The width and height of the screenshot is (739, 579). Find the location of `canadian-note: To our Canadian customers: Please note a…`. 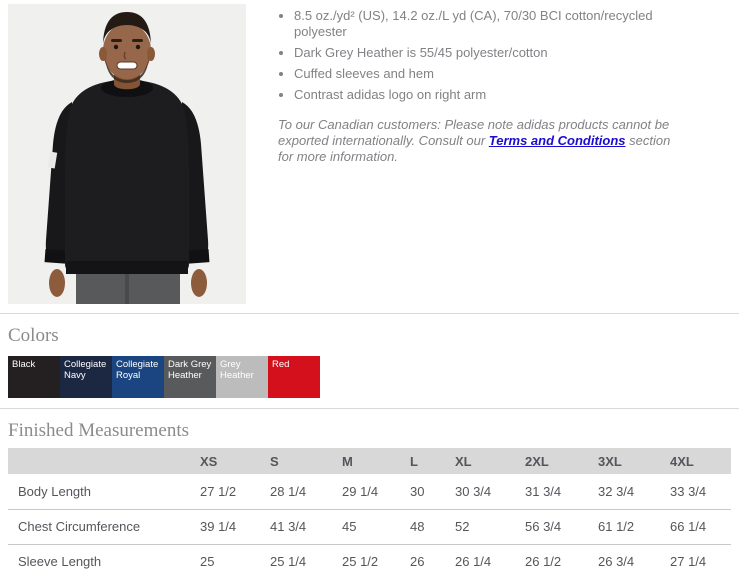

canadian-note: To our Canadian customers: Please note a… is located at coordinates (476, 141).